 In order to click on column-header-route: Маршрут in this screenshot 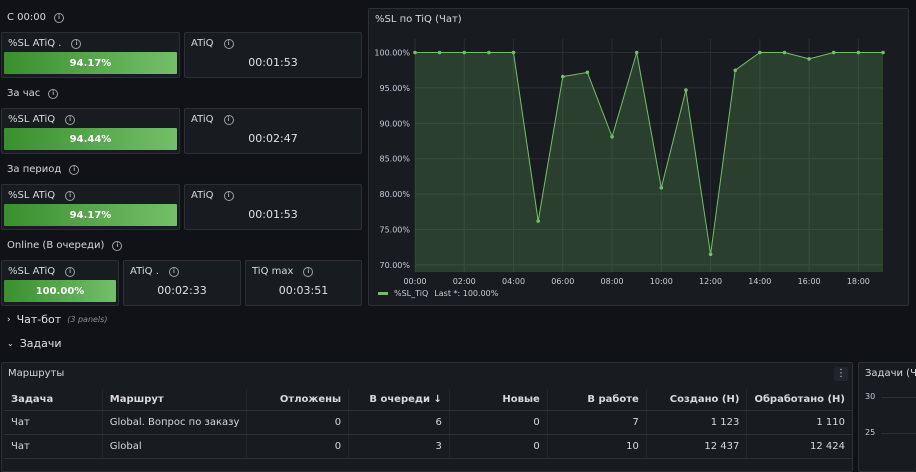, I will do `click(174, 400)`.